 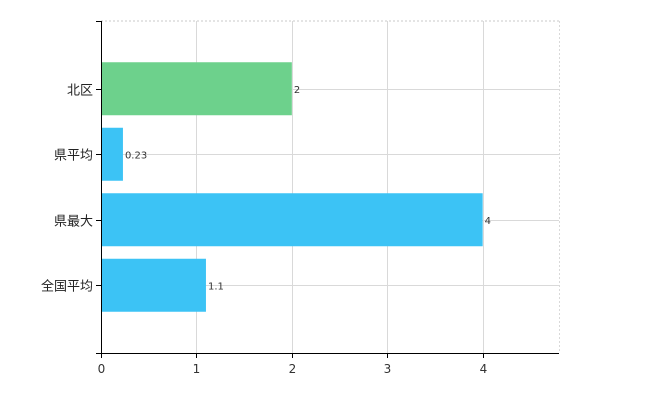 What do you see at coordinates (197, 369) in the screenshot?
I see `x-tick-label-1: 1` at bounding box center [197, 369].